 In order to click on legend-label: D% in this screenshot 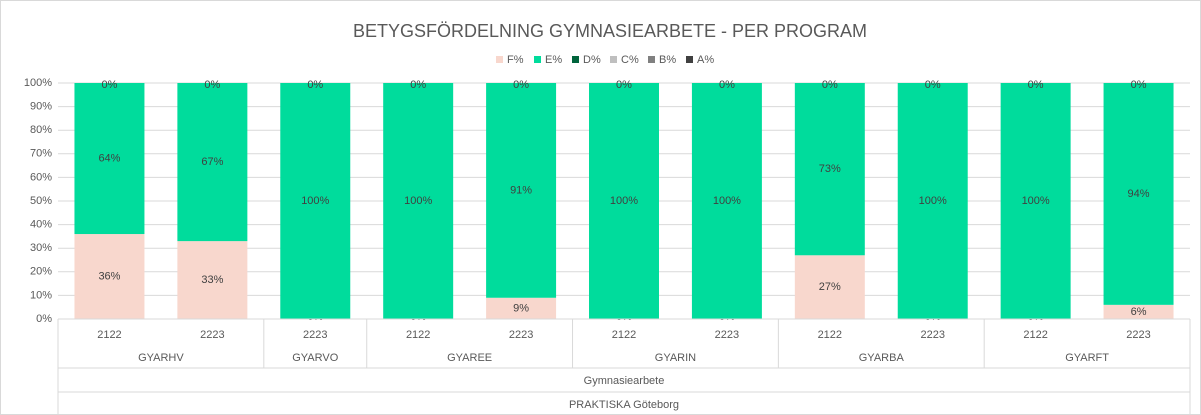, I will do `click(592, 60)`.